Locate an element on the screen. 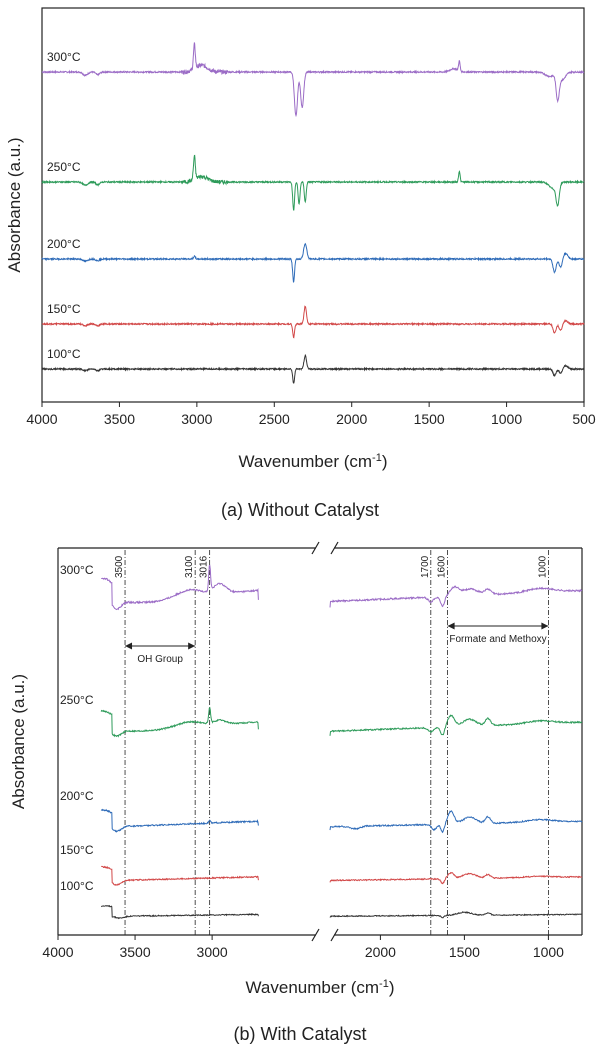  reference-line-label: 3100 is located at coordinates (189, 566).